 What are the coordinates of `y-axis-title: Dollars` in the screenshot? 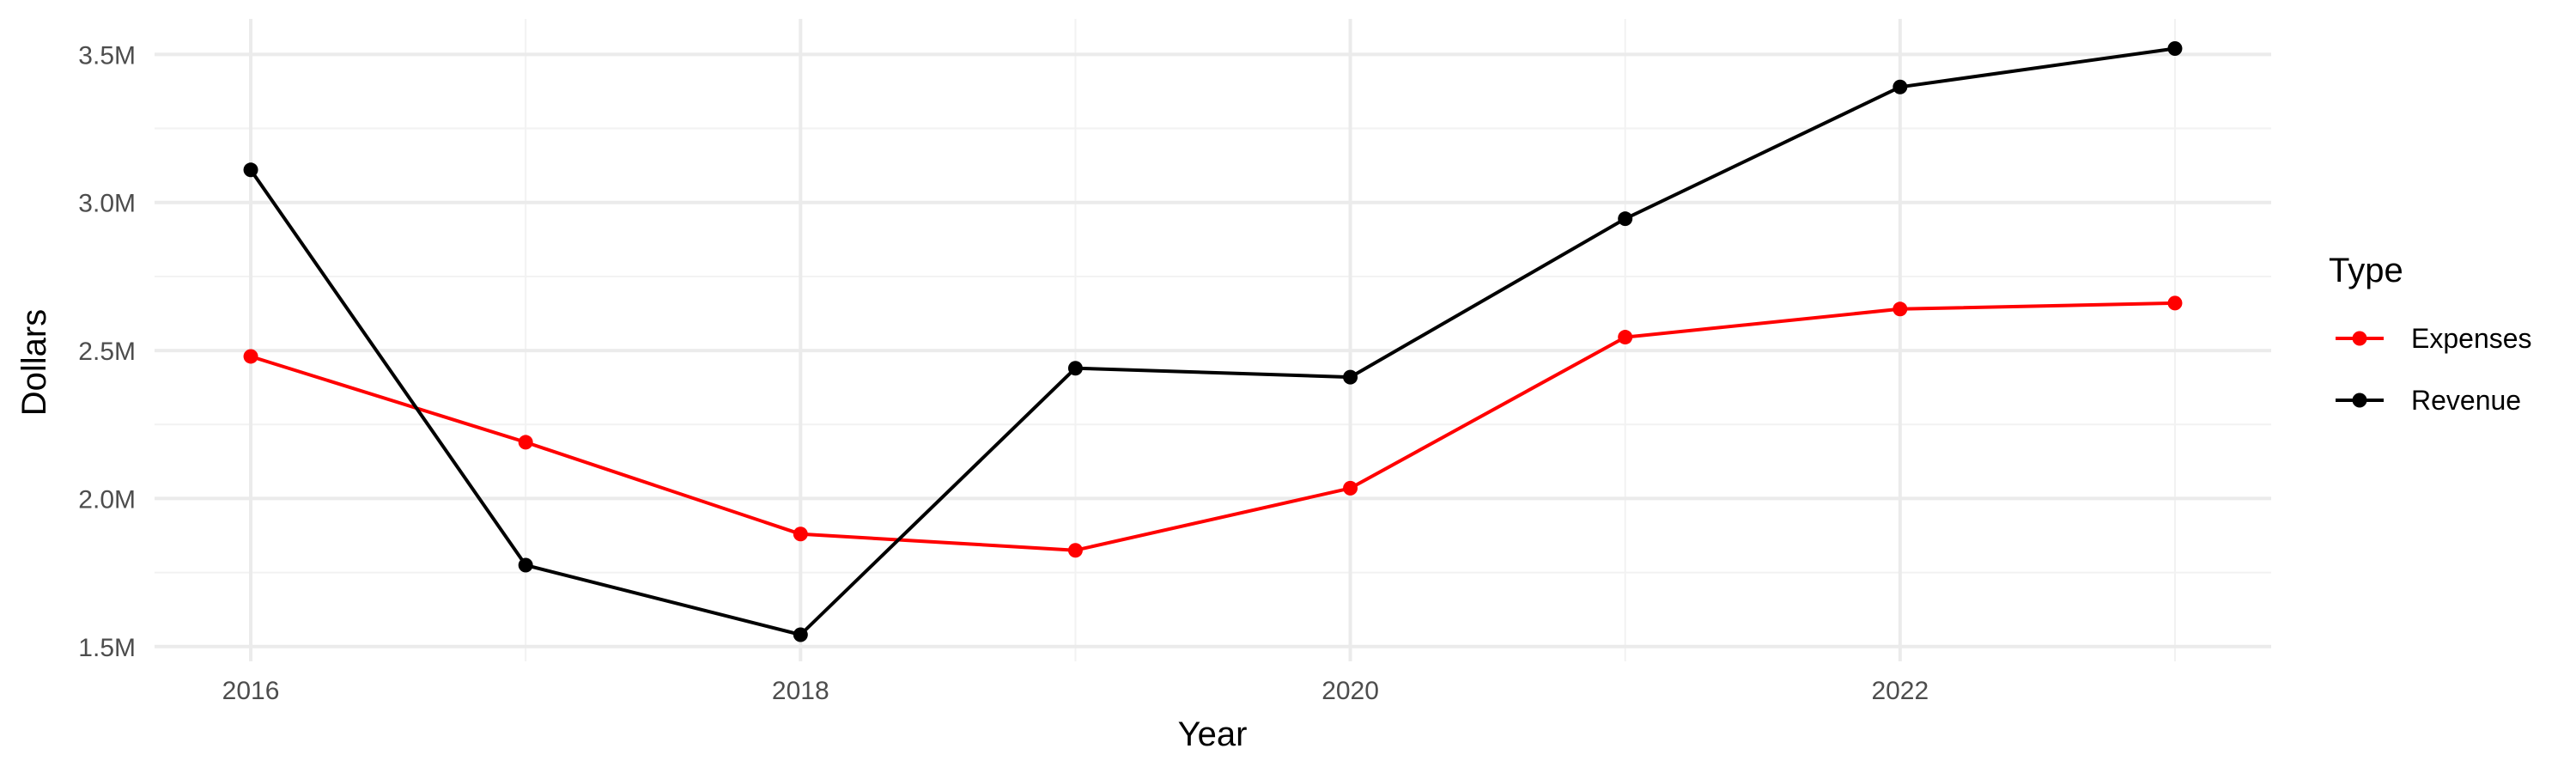 It's located at (34, 362).